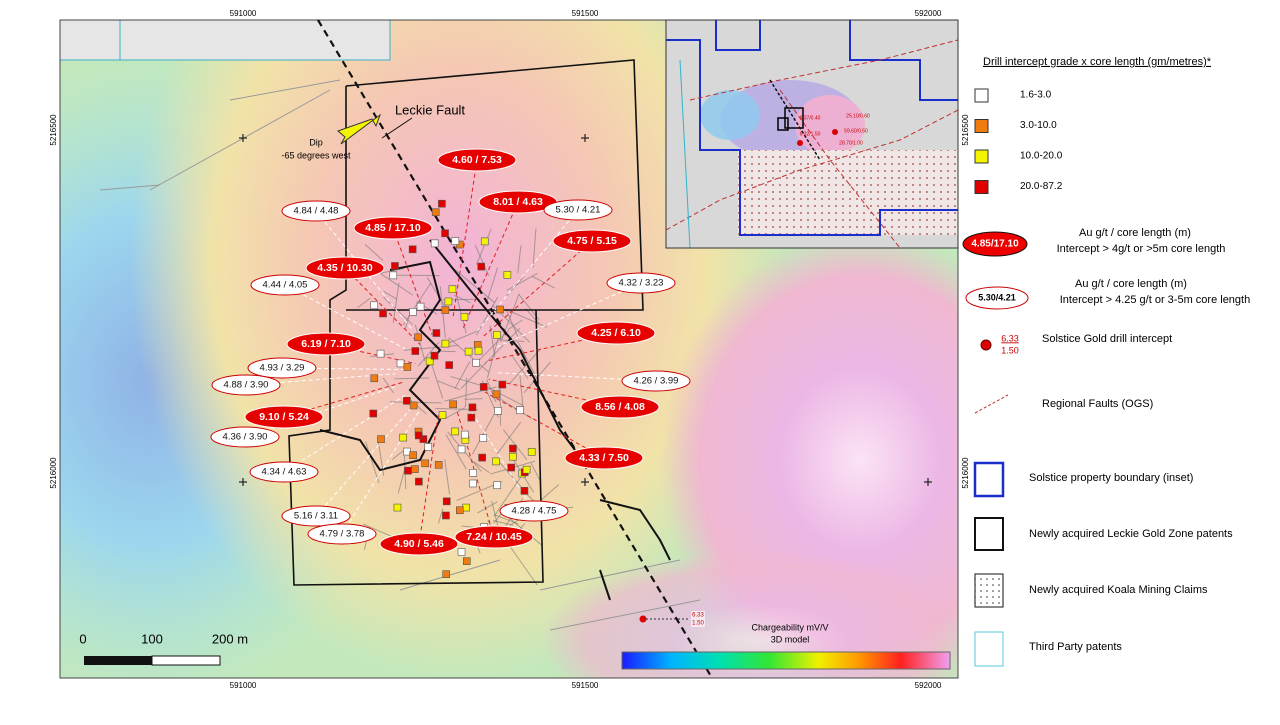 The width and height of the screenshot is (1280, 725). Describe the element at coordinates (1111, 478) in the screenshot. I see `legend-boundary-label: Solstice property boundary (inset)` at that location.